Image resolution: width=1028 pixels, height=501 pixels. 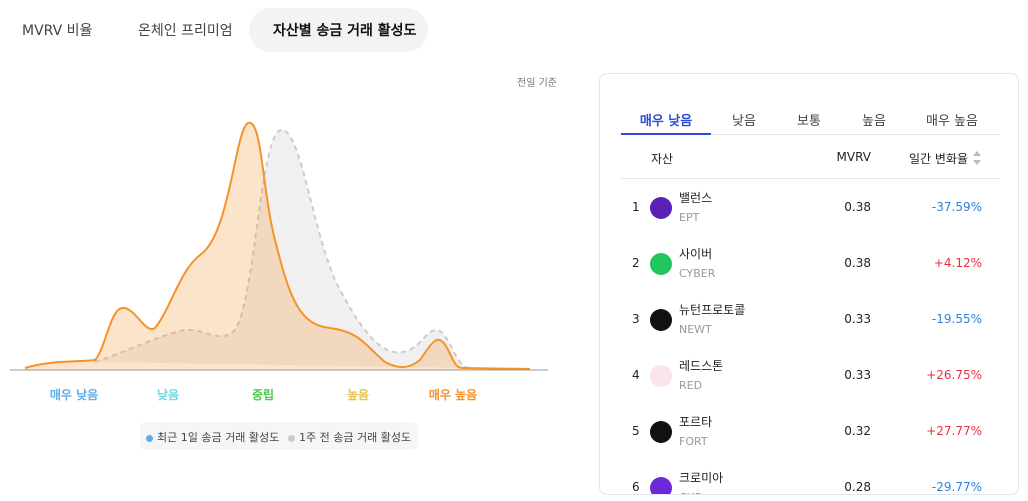 What do you see at coordinates (697, 273) in the screenshot?
I see `asset-symbol: CYBER` at bounding box center [697, 273].